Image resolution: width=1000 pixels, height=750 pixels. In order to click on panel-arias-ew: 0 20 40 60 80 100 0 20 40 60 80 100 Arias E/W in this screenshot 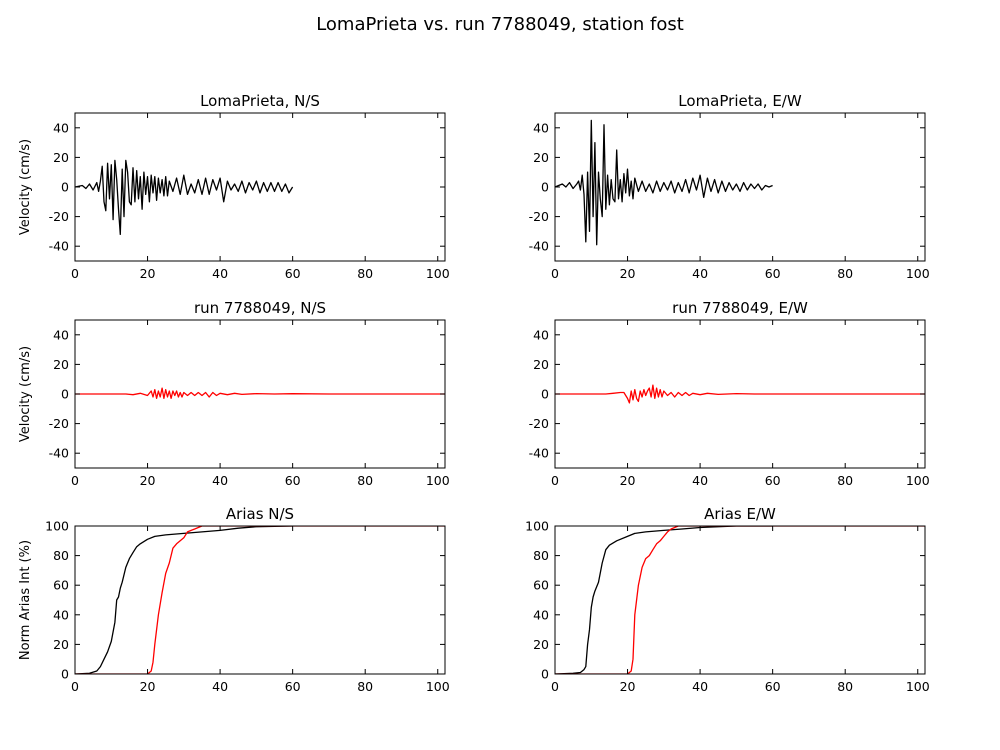, I will do `click(727, 599)`.